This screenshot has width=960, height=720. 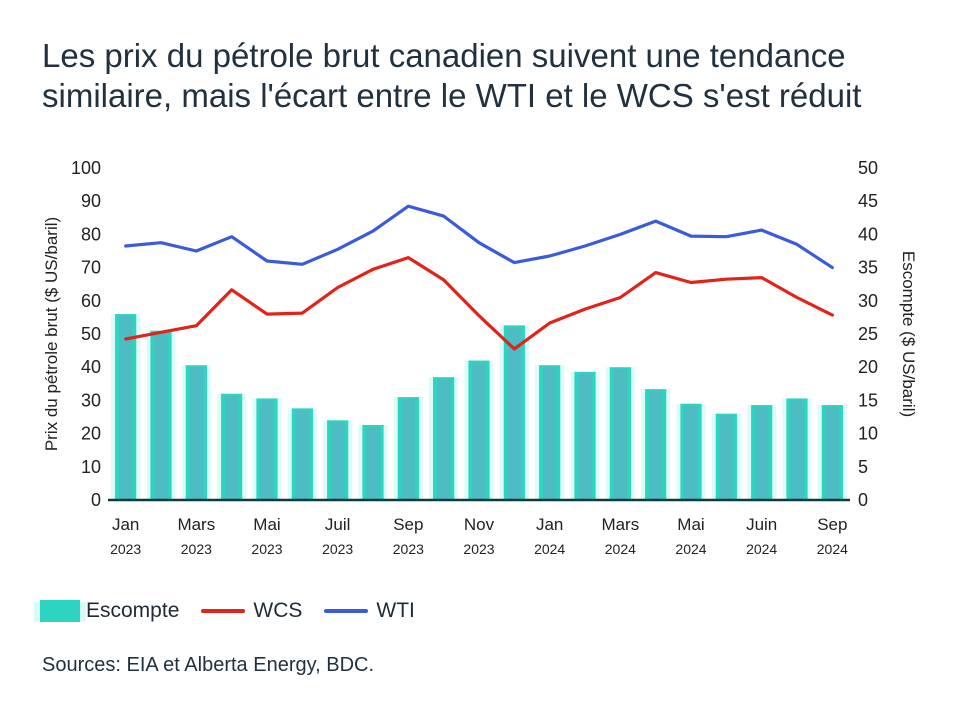 What do you see at coordinates (91, 434) in the screenshot?
I see `y-tick-label-left: 20` at bounding box center [91, 434].